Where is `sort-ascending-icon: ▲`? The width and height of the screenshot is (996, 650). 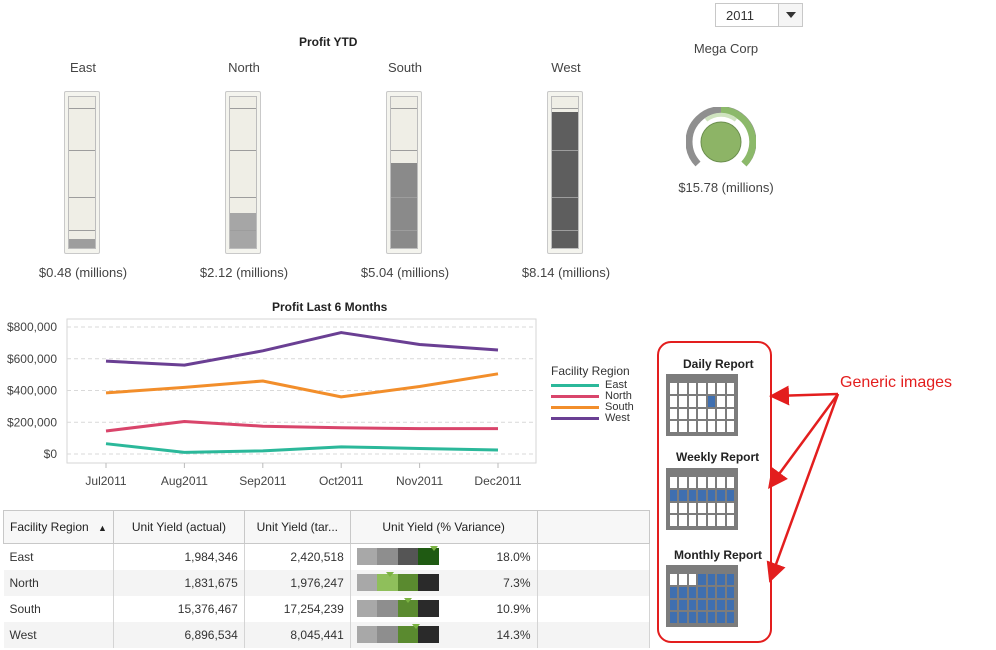
sort-ascending-icon: ▲ is located at coordinates (102, 528).